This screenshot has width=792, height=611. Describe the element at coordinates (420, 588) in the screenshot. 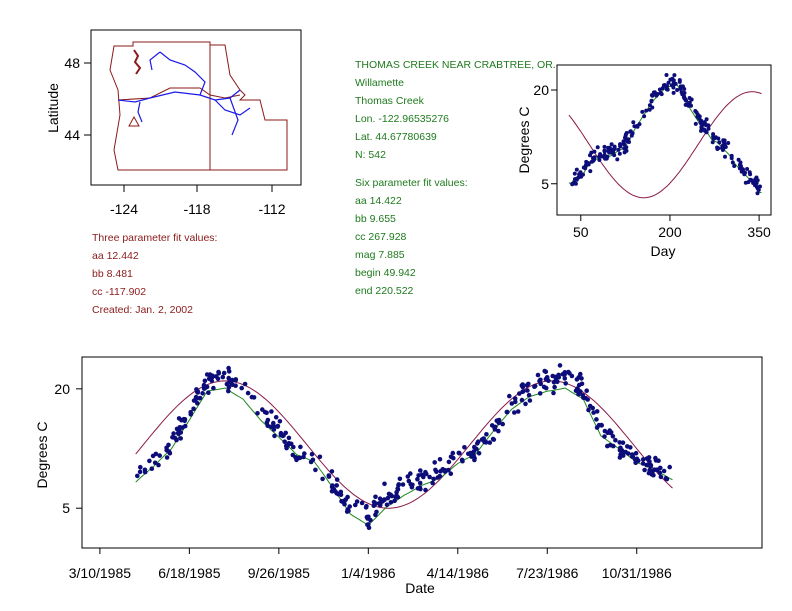

I see `date-chart-xlabel: Date` at that location.